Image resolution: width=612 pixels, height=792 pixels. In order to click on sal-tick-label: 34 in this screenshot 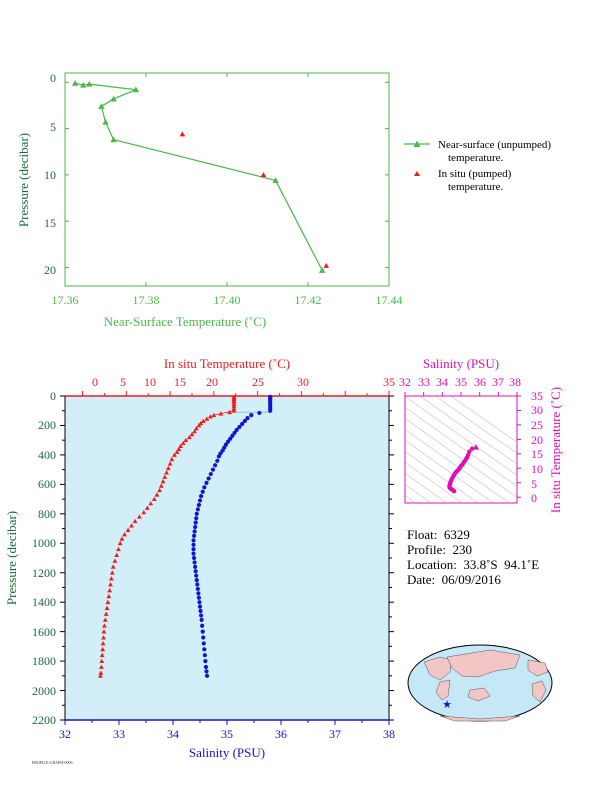, I will do `click(173, 734)`.